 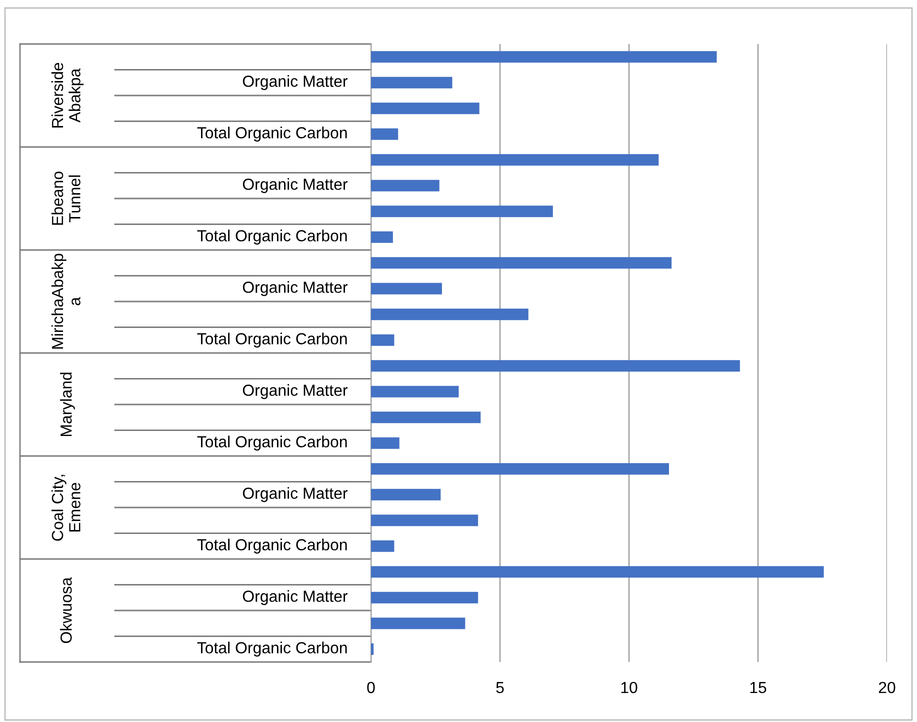 I want to click on x-tick-label: 0, so click(x=371, y=688).